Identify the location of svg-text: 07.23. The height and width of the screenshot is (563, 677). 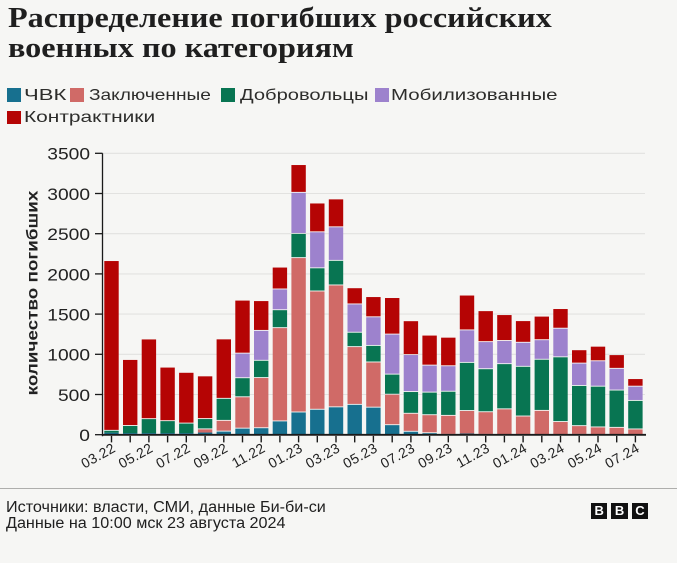
(398, 456).